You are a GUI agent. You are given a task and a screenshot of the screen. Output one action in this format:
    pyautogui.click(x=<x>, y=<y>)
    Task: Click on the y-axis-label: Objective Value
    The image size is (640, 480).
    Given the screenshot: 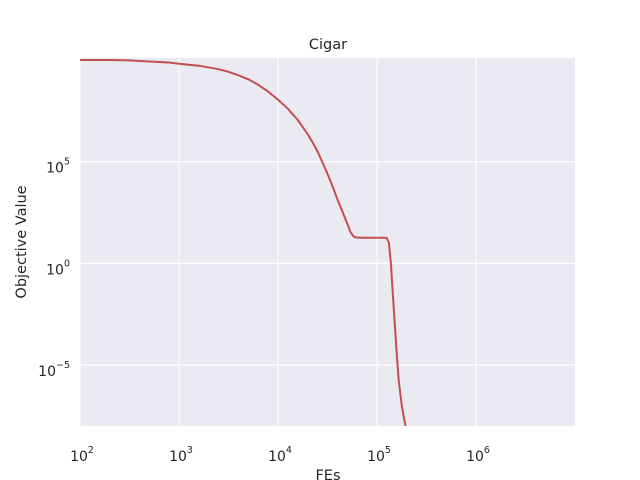 What is the action you would take?
    pyautogui.click(x=22, y=241)
    